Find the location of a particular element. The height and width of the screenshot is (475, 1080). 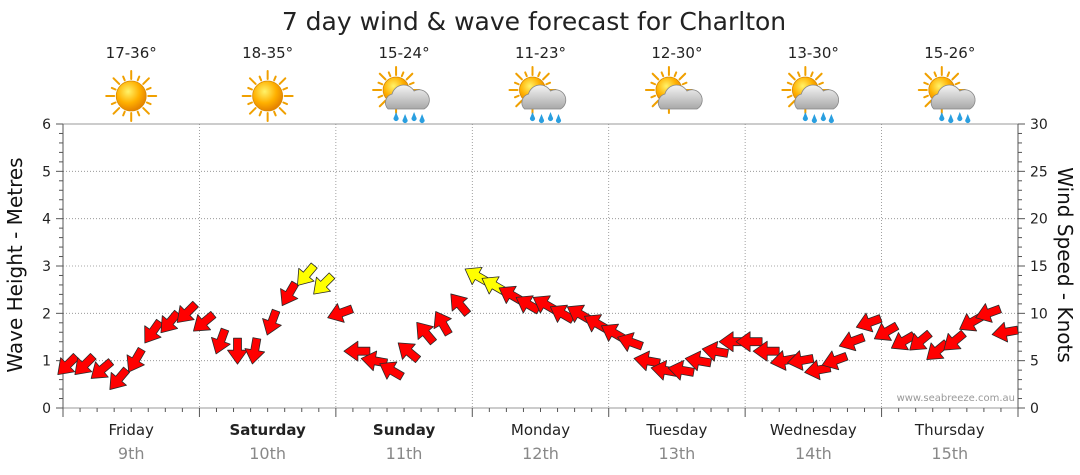

left-tick-label: 5 is located at coordinates (46, 172).